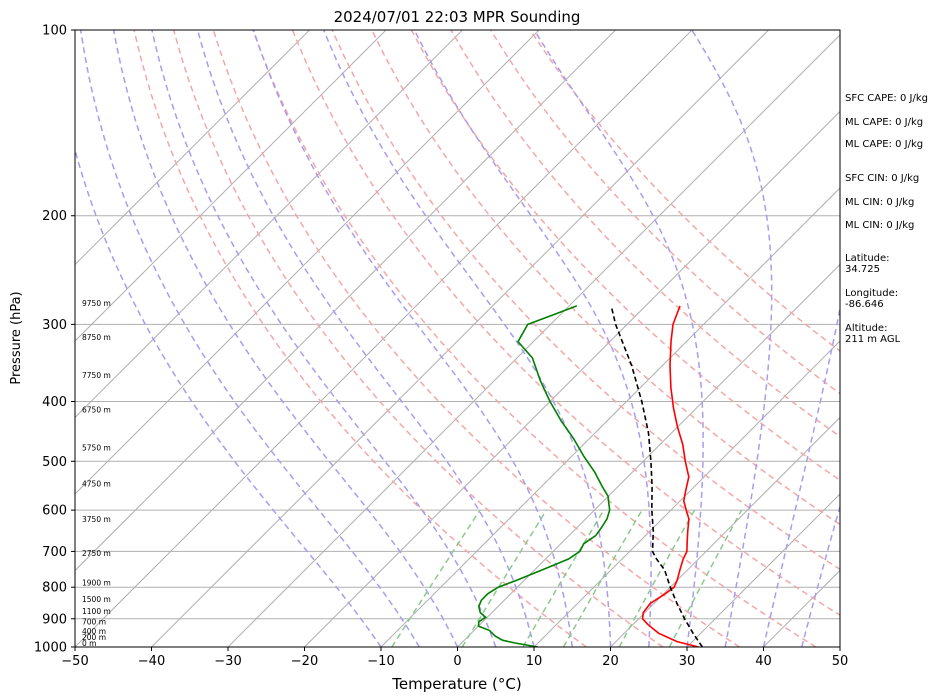 This screenshot has width=947, height=700. I want to click on sfc-cape-label: SFC CAPE: 0 J/kg, so click(886, 98).